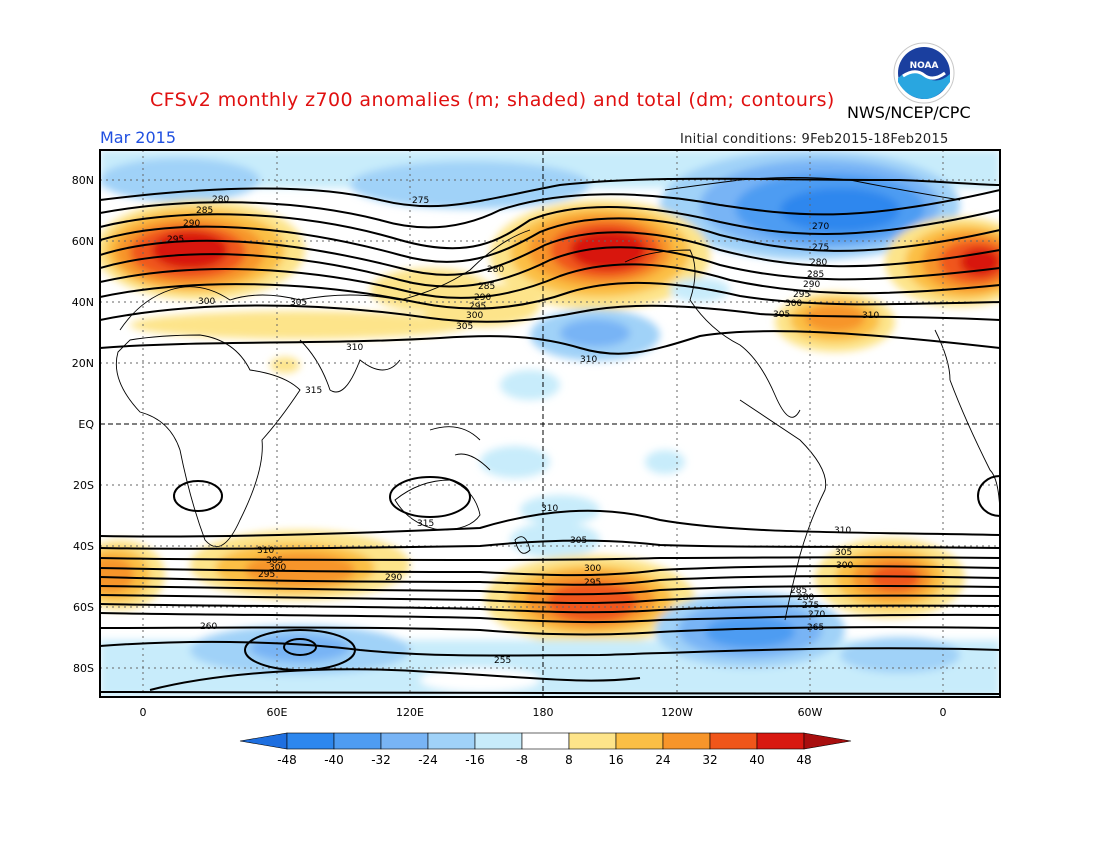 Image resolution: width=1100 pixels, height=850 pixels. Describe the element at coordinates (475, 760) in the screenshot. I see `colorbar-tick-label: -16` at that location.